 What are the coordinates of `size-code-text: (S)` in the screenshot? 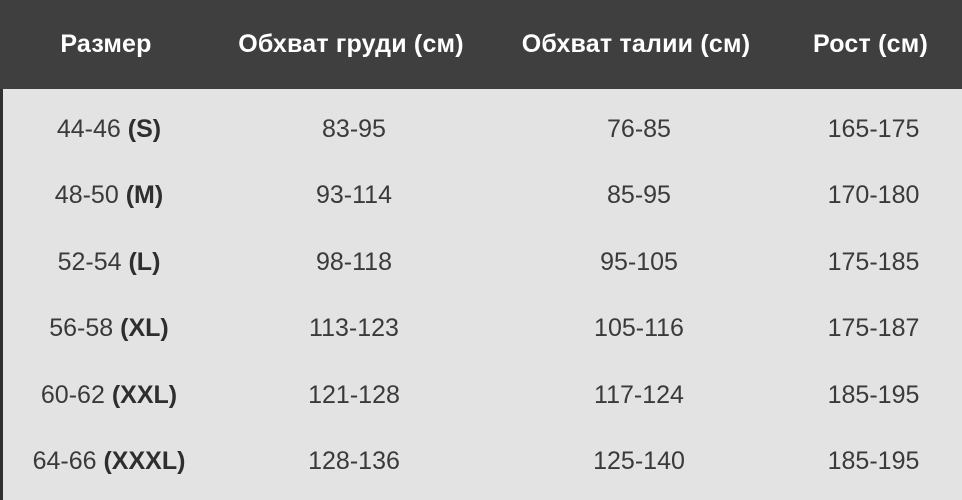 It's located at (144, 128).